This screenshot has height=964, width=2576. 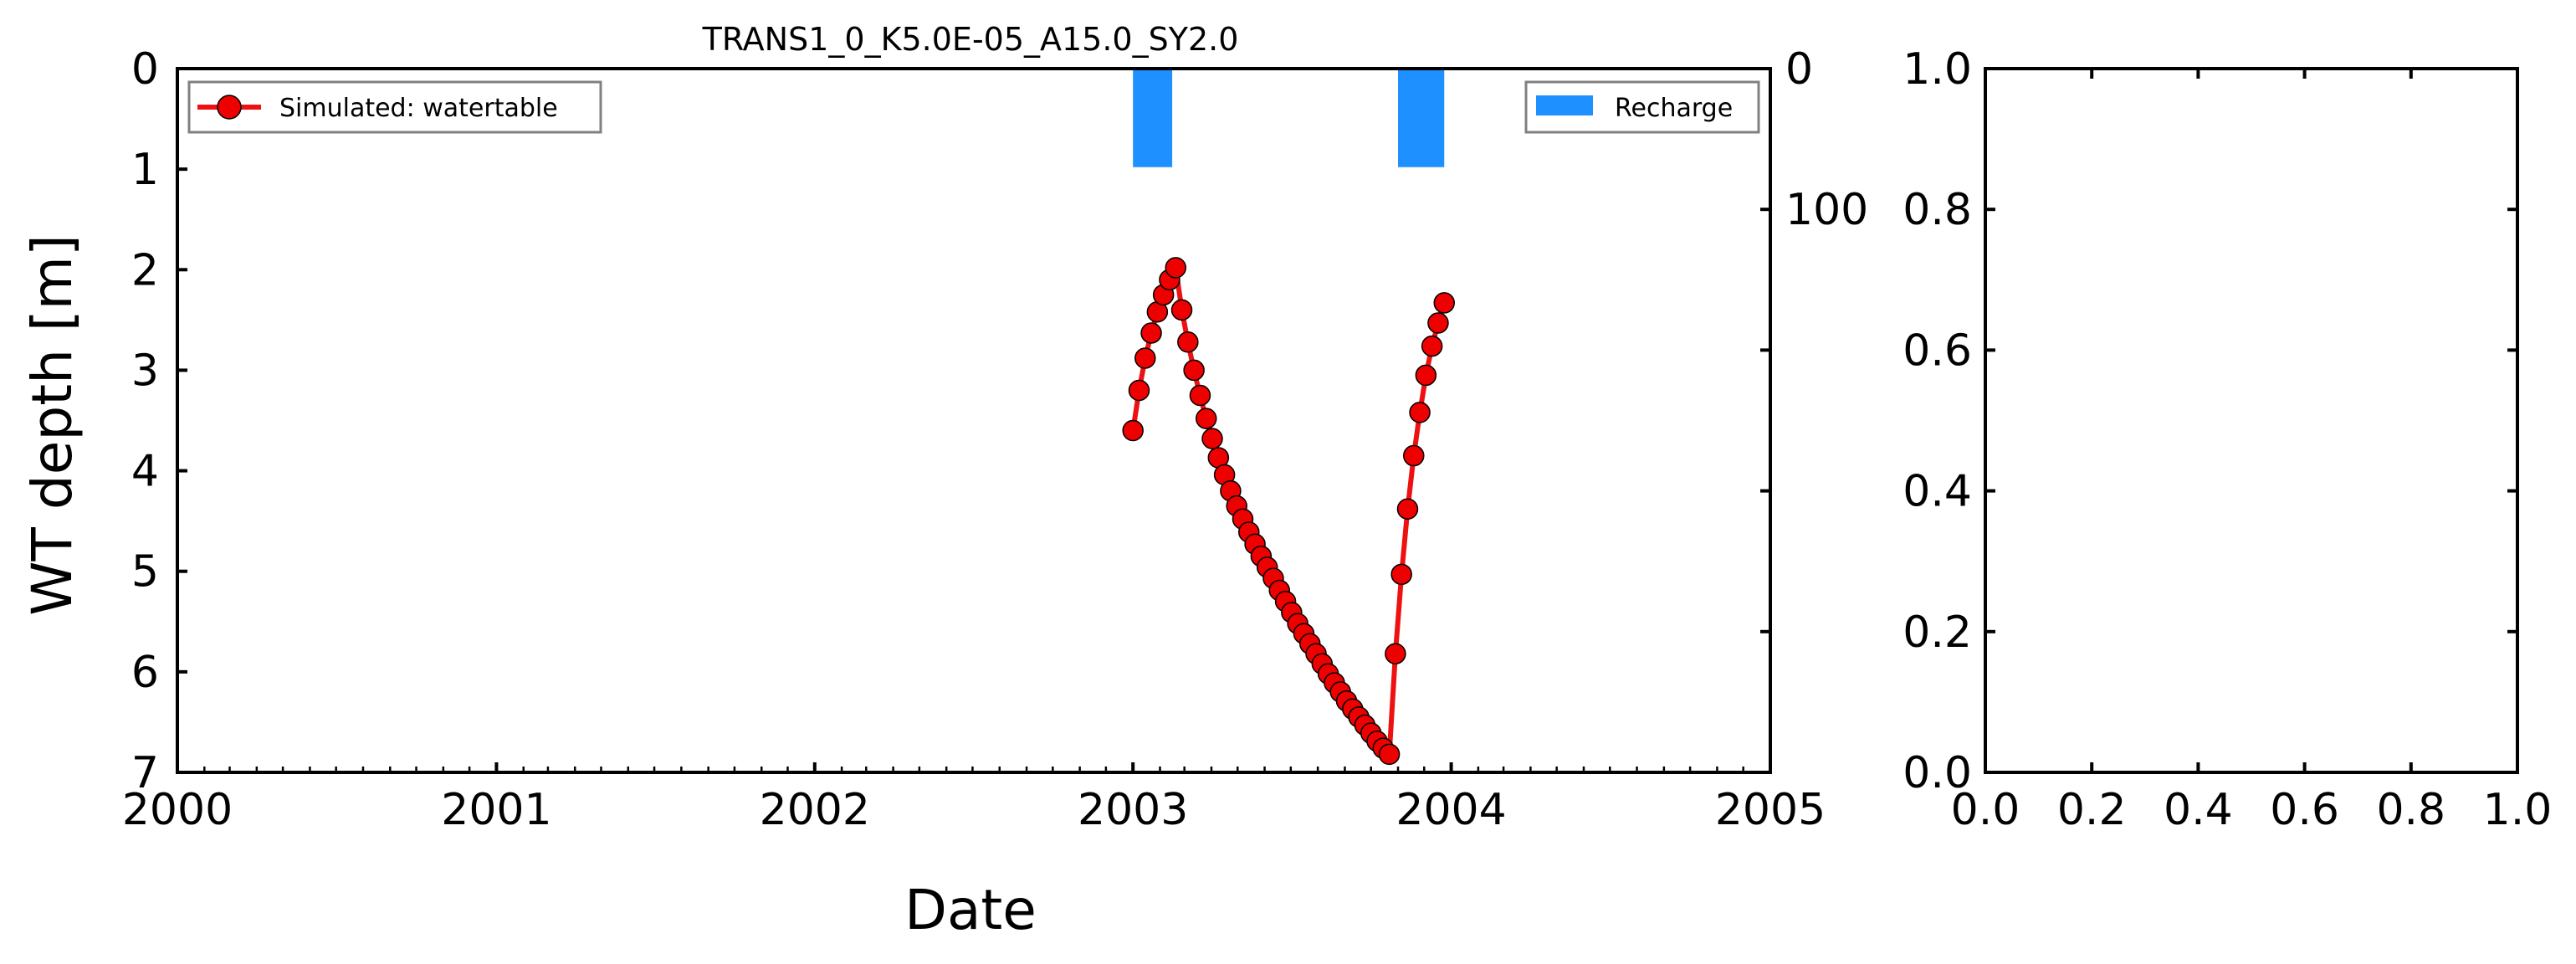 What do you see at coordinates (1827, 210) in the screenshot?
I see `right-tick-label: 100` at bounding box center [1827, 210].